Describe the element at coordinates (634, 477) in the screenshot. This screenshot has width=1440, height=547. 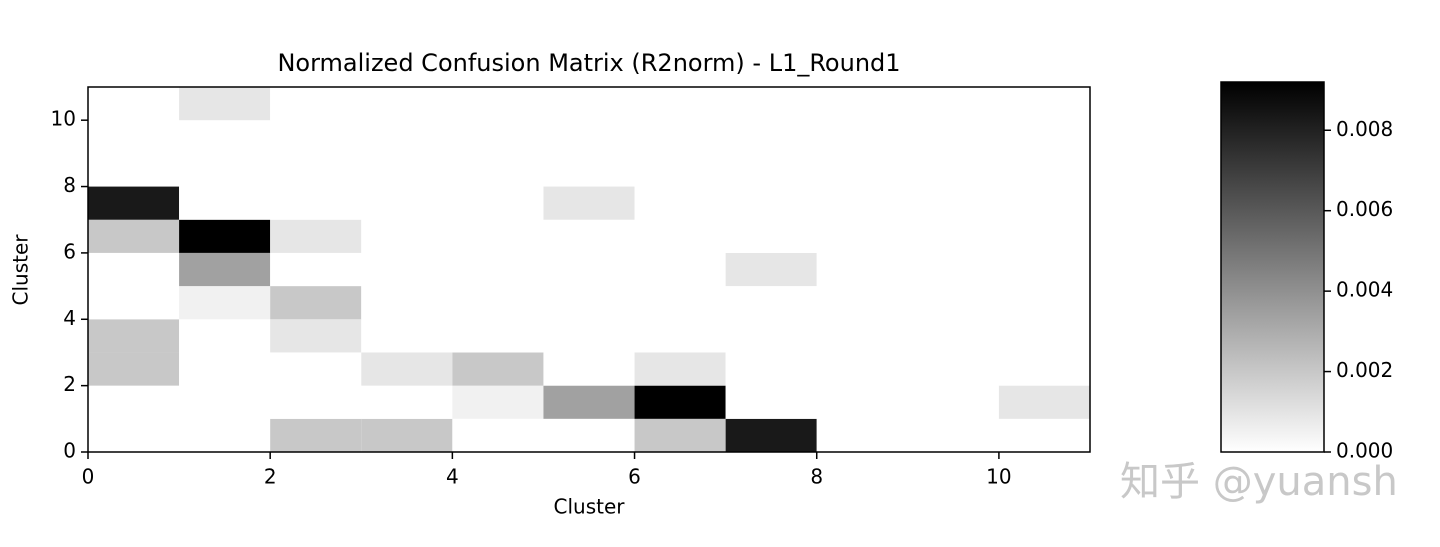
I see `x-tick-label: 6` at that location.